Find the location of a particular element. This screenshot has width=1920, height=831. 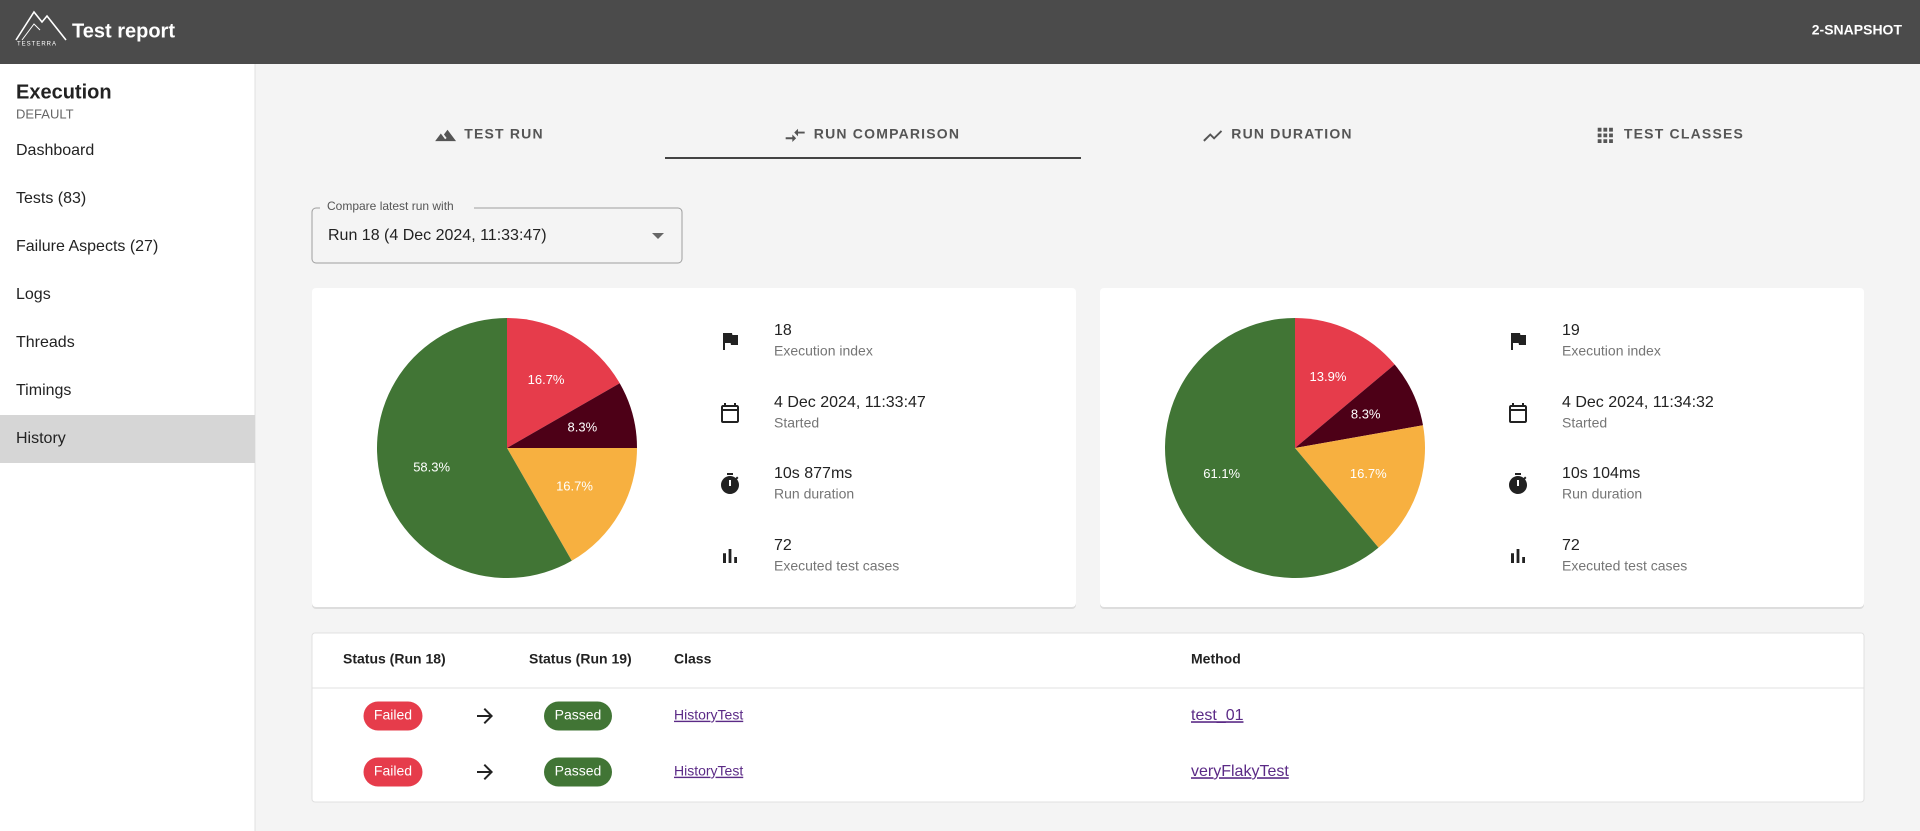

method-link: veryFlakyTest is located at coordinates (1240, 771).